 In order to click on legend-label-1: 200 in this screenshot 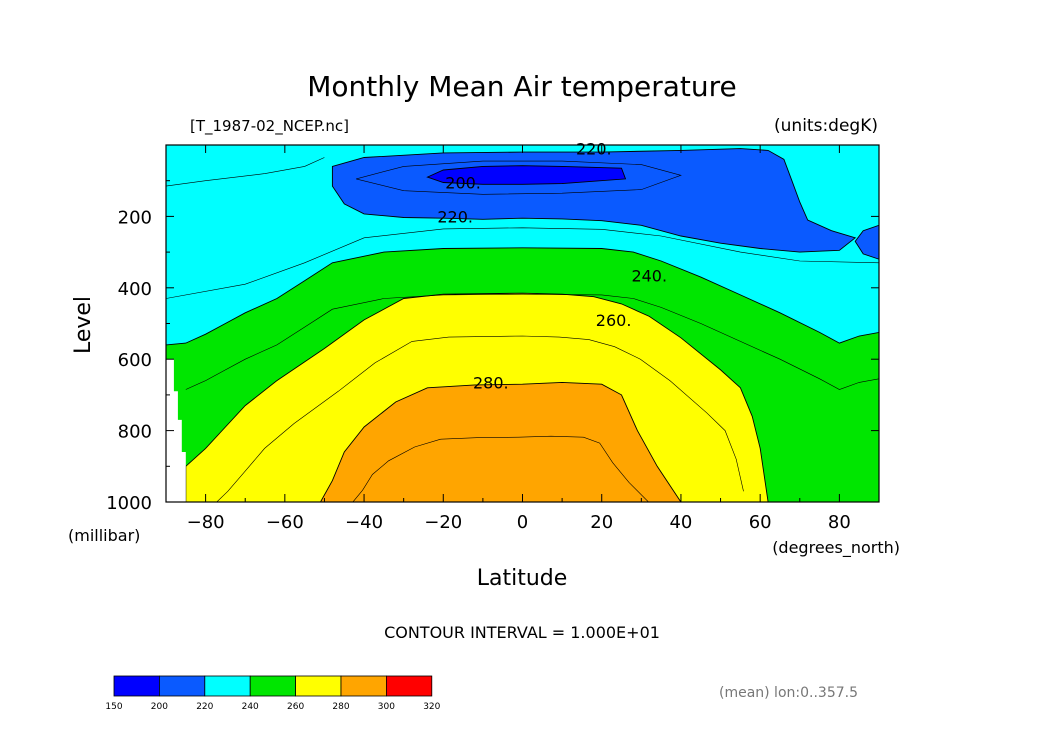, I will do `click(159, 707)`.